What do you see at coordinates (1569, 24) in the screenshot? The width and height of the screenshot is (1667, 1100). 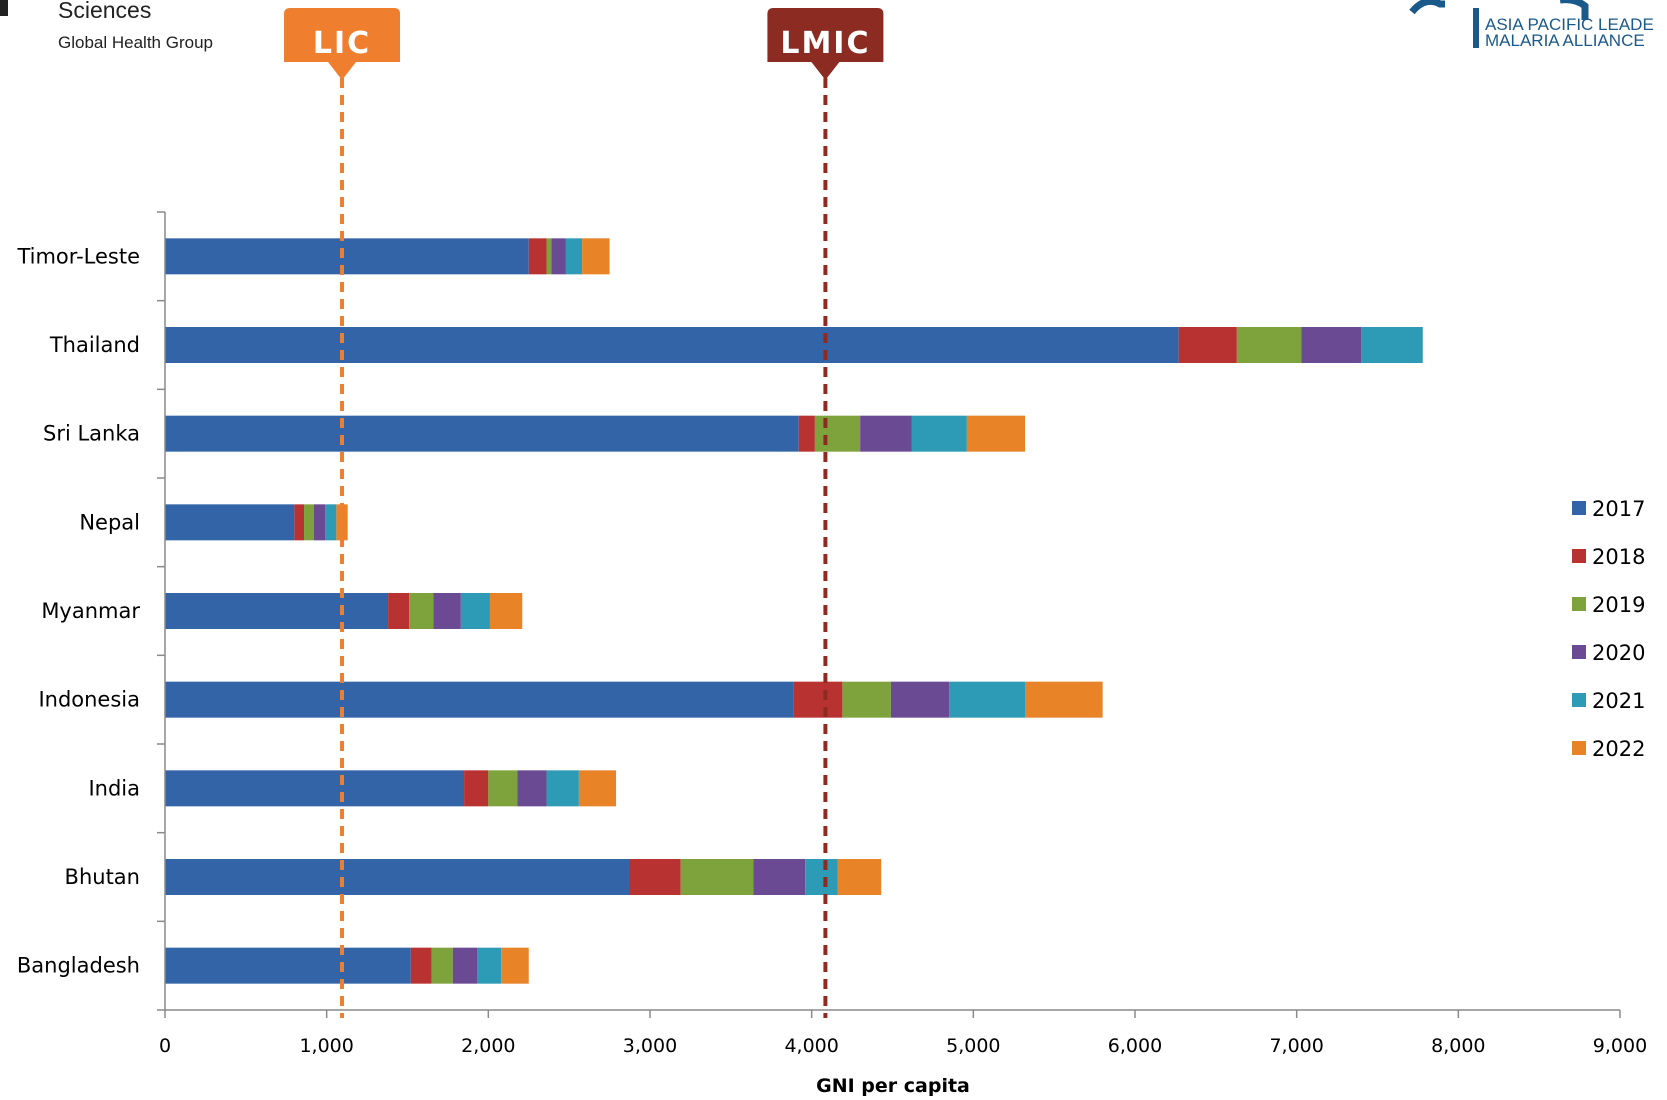 I see `right-logo-line1: ASIA PACIFIC LEADE` at bounding box center [1569, 24].